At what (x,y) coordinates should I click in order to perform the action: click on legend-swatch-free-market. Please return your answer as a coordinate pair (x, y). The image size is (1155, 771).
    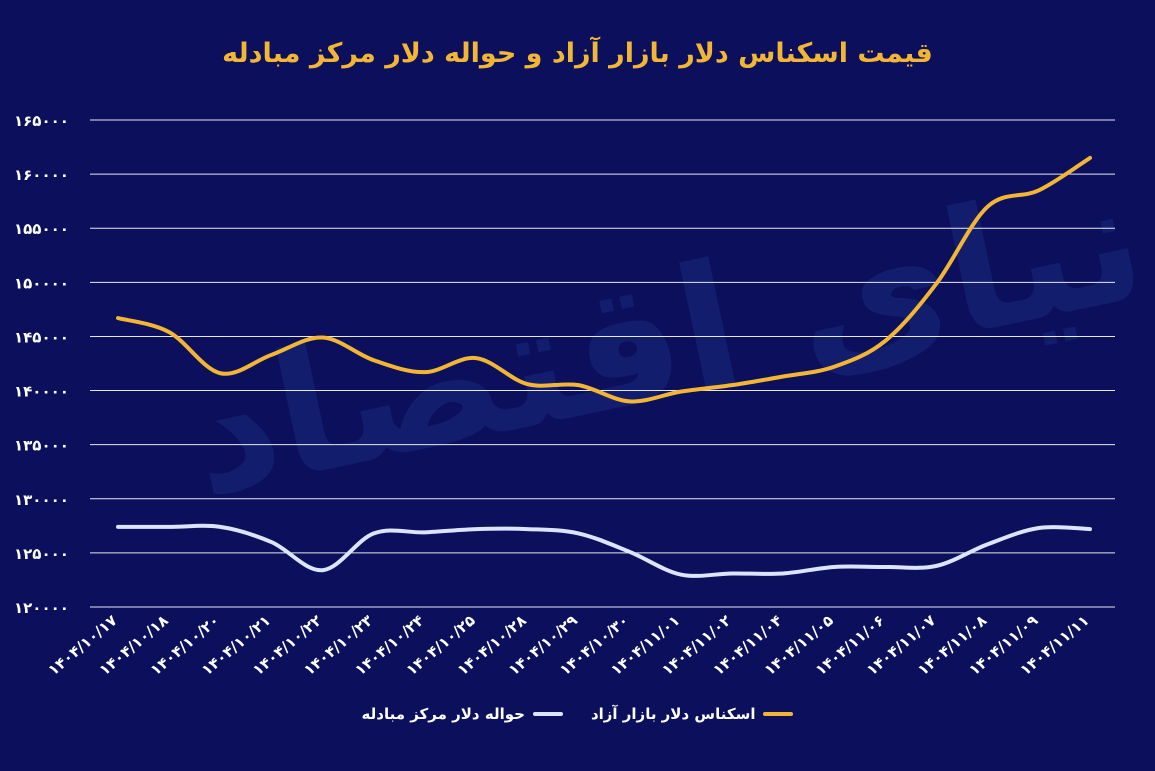
    Looking at the image, I should click on (778, 714).